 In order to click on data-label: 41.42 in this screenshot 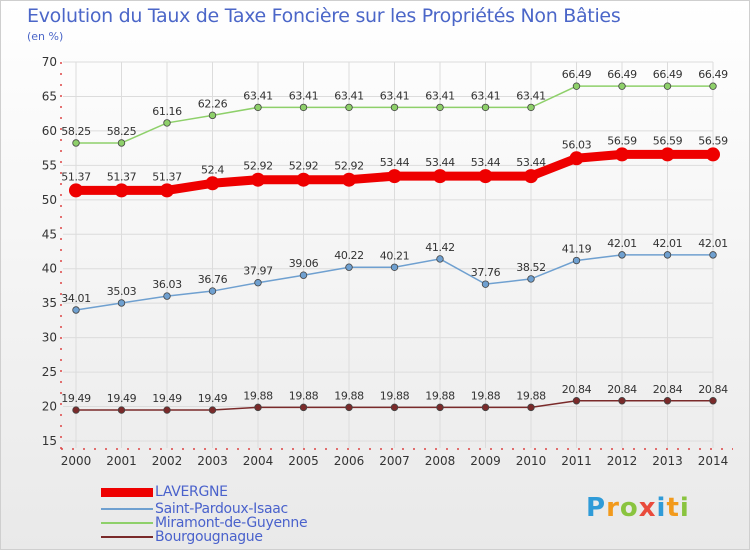, I will do `click(440, 247)`.